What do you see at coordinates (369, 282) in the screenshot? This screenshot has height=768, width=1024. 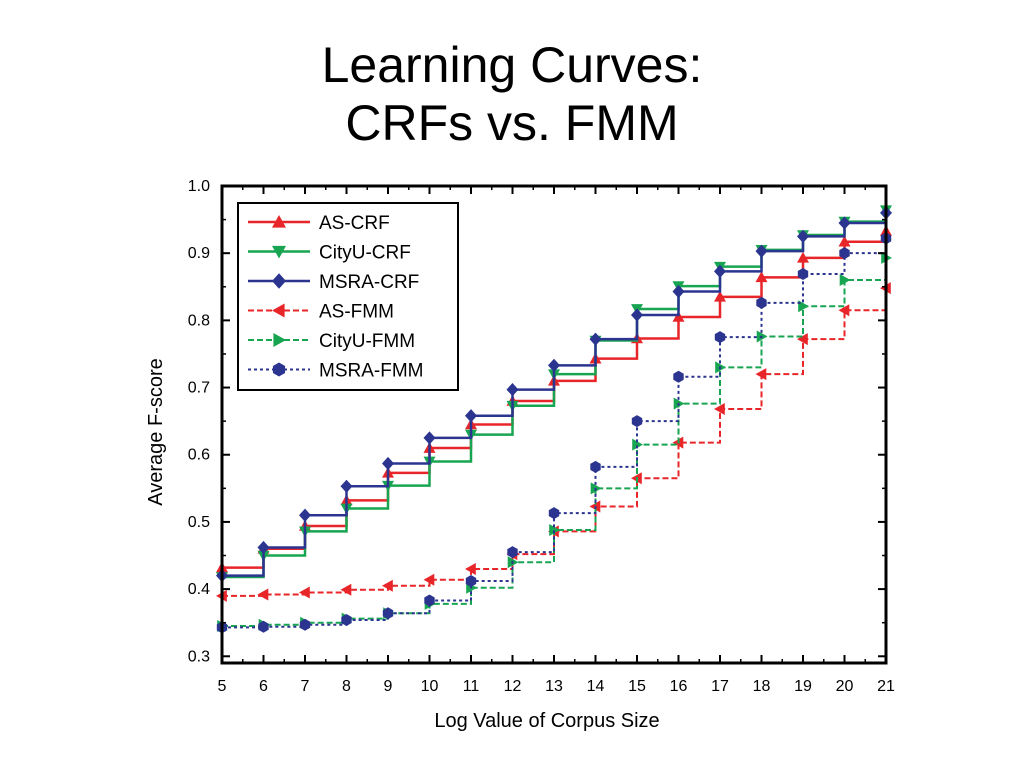 I see `legend-label: MSRA-CRF` at bounding box center [369, 282].